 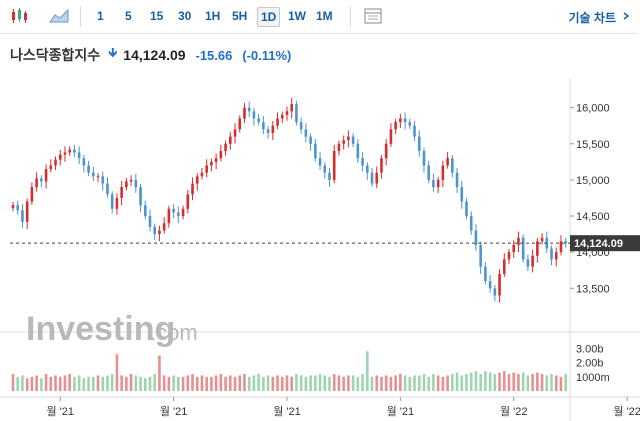 I want to click on period-1m: 1M, so click(x=324, y=16).